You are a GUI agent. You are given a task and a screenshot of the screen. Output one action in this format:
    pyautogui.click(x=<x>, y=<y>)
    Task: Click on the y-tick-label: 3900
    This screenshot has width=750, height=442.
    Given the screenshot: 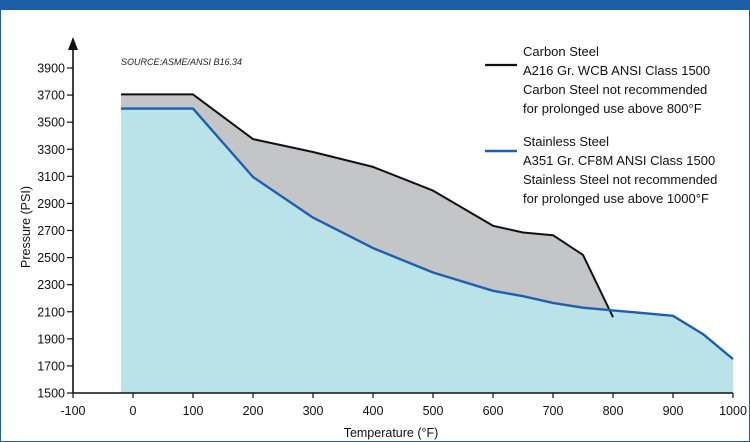 What is the action you would take?
    pyautogui.click(x=51, y=69)
    